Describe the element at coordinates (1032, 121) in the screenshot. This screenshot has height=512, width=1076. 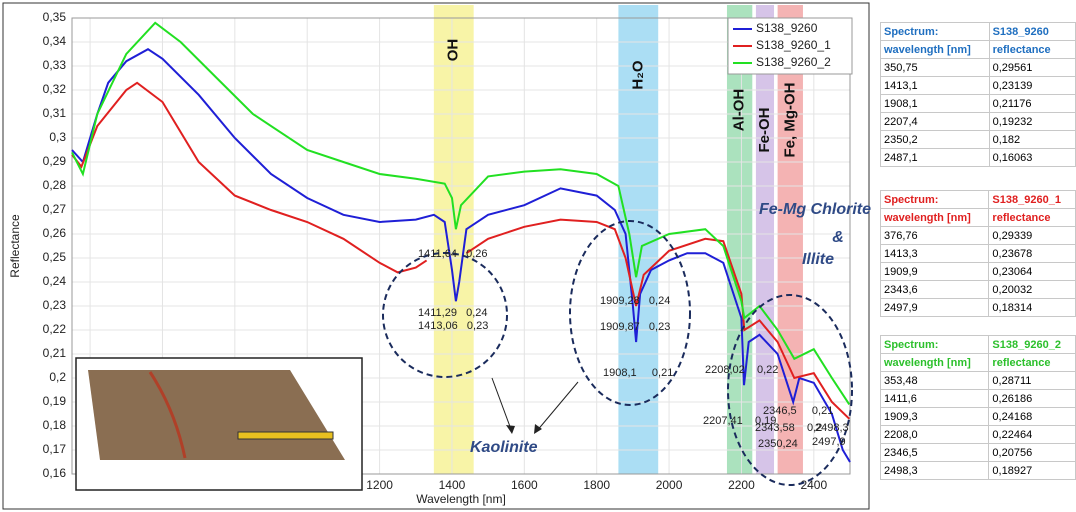
I see `table-cell: 0,19232` at that location.